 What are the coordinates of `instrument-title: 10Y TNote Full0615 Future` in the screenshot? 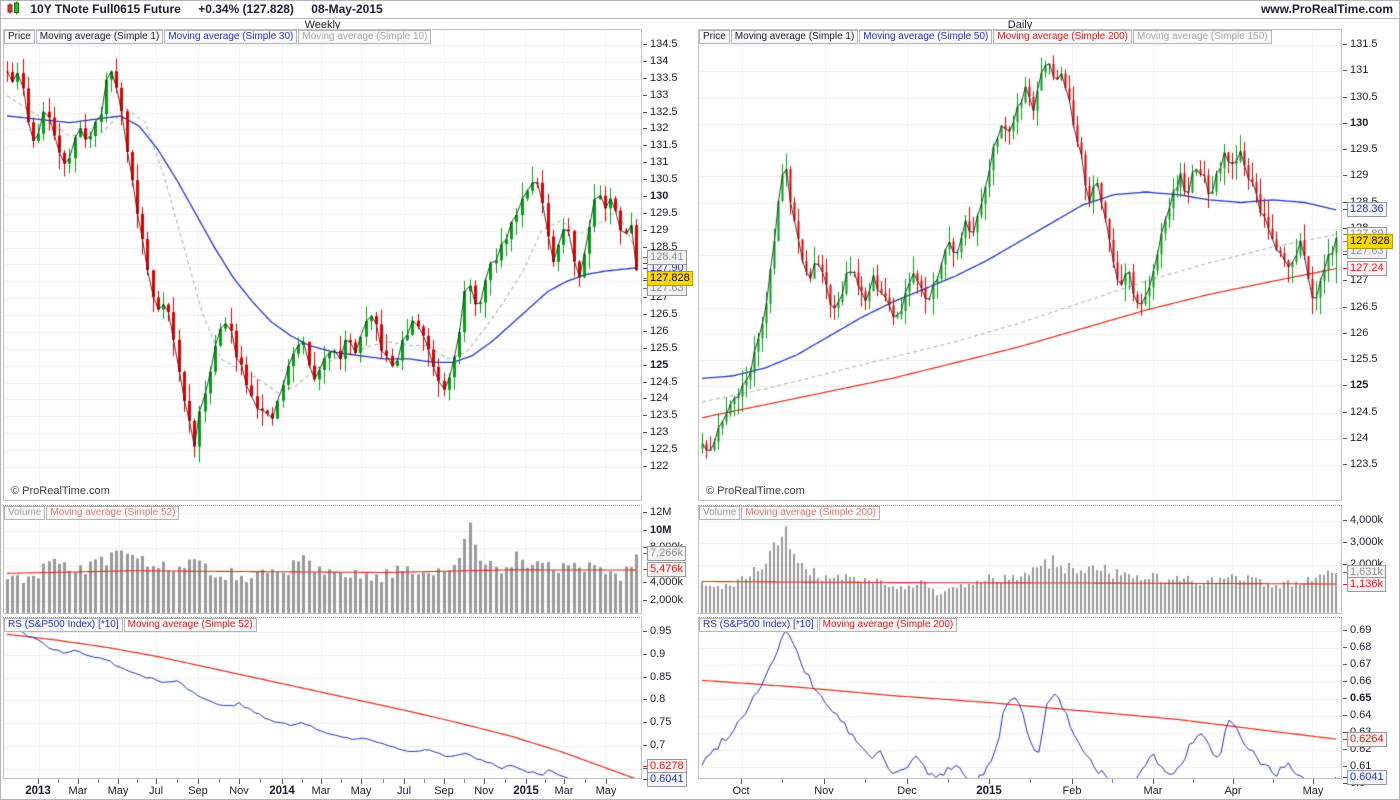 It's located at (105, 9).